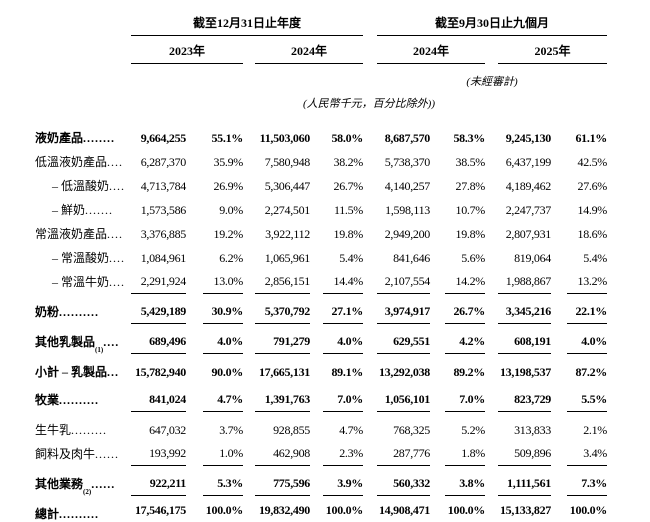 The image size is (650, 522). What do you see at coordinates (404, 372) in the screenshot?
I see `cell-value: 13,292,038` at bounding box center [404, 372].